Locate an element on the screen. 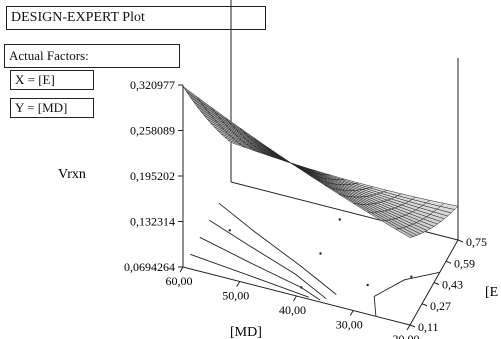 The height and width of the screenshot is (339, 501). md-tick-label-4: 20,00 is located at coordinates (406, 335).